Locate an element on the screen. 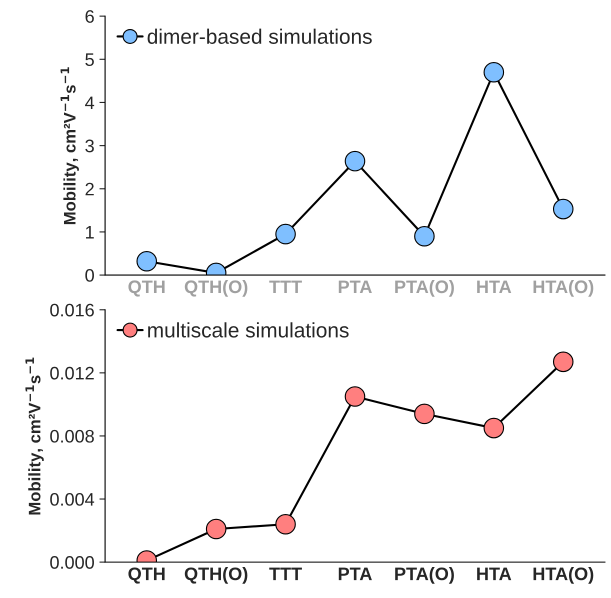 The width and height of the screenshot is (611, 598). y-tick-label: 0.016 is located at coordinates (72, 310).